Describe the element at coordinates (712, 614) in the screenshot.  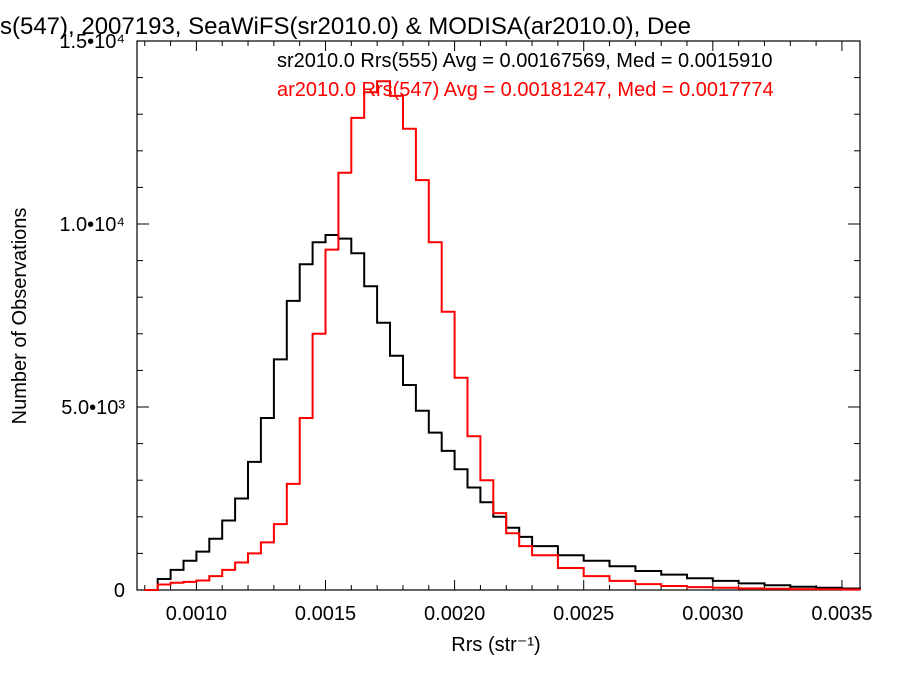
I see `x-tick-label: 0.0030` at that location.